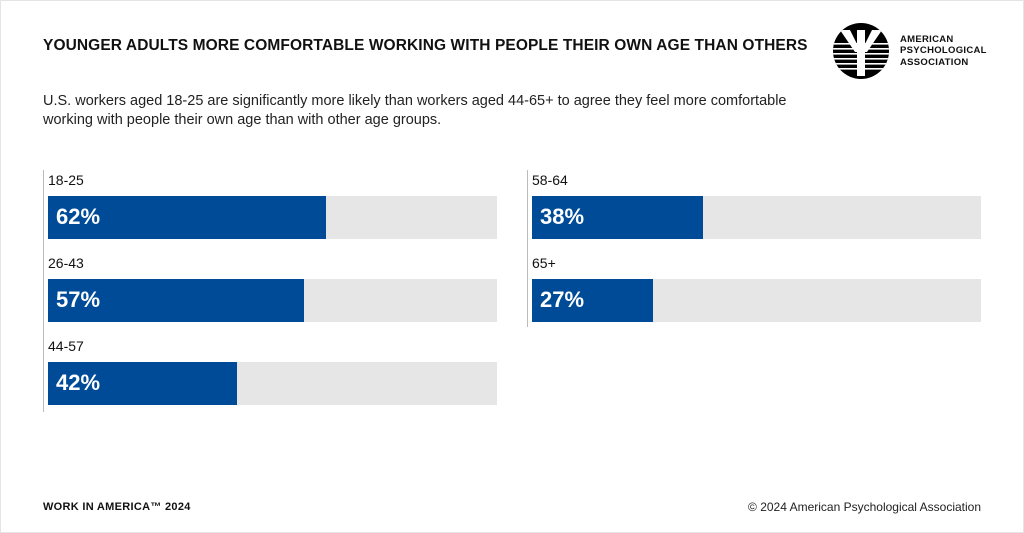  I want to click on psi-logo-icon, so click(861, 51).